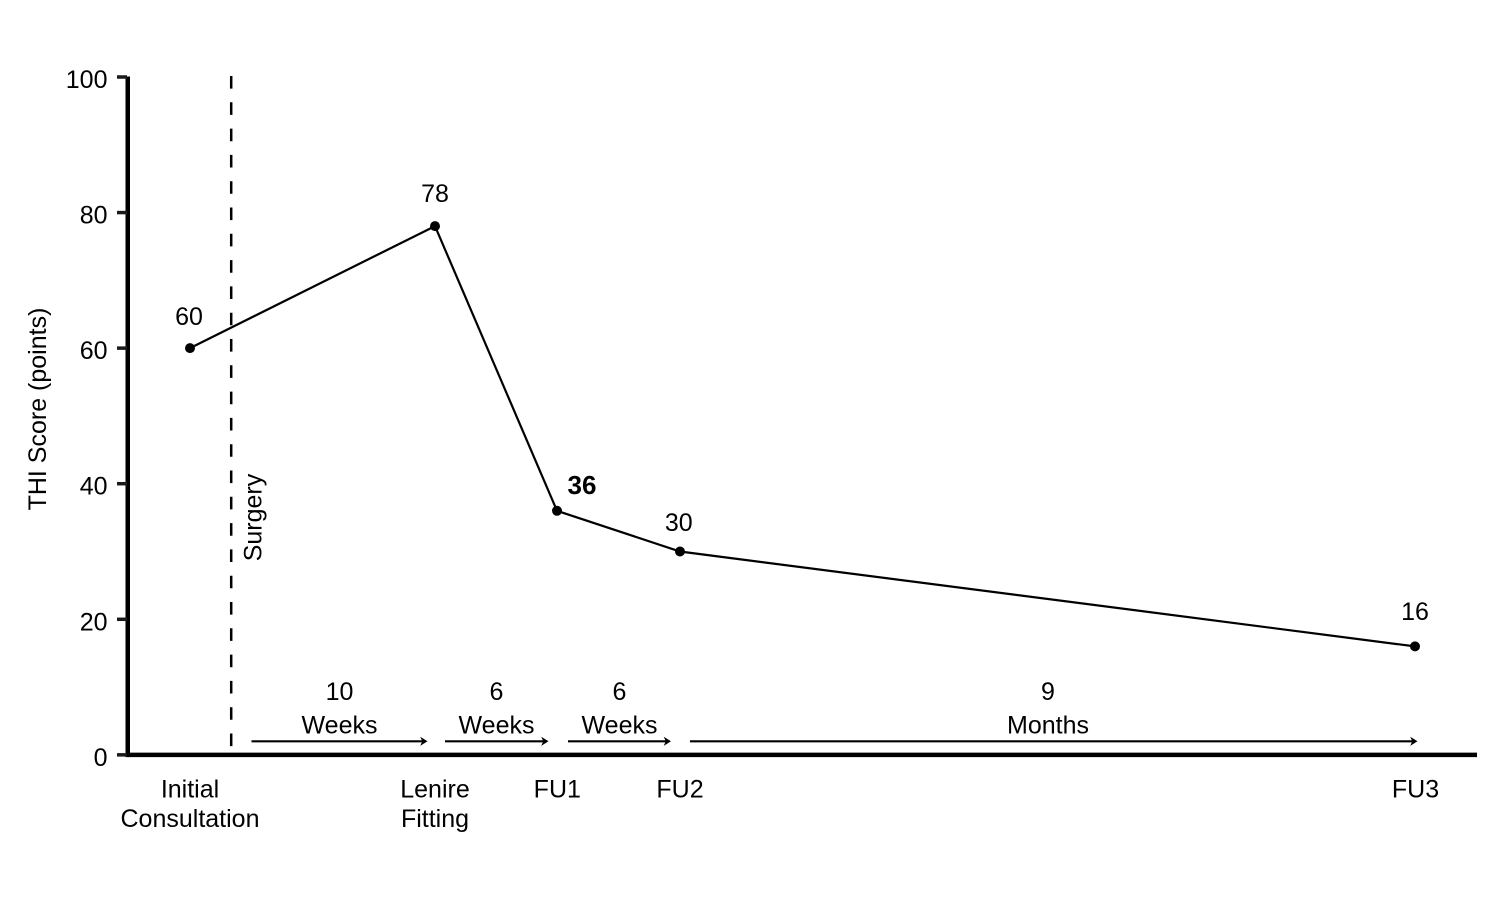  What do you see at coordinates (435, 194) in the screenshot?
I see `svg-text: 78` at bounding box center [435, 194].